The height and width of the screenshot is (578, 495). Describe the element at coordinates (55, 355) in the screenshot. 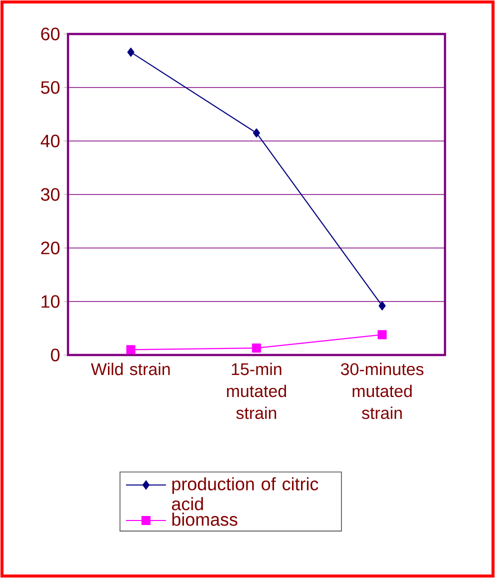

I see `y-tick-label: 0` at that location.